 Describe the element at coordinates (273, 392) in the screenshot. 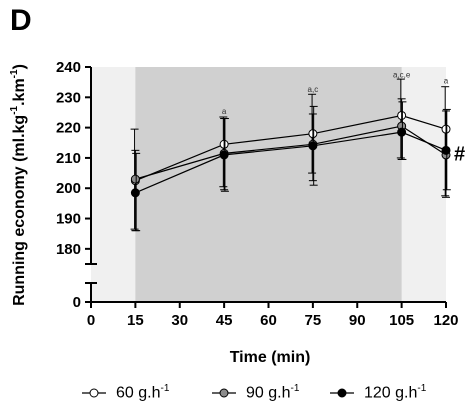

I see `legend-label: 90 g.h-1` at that location.